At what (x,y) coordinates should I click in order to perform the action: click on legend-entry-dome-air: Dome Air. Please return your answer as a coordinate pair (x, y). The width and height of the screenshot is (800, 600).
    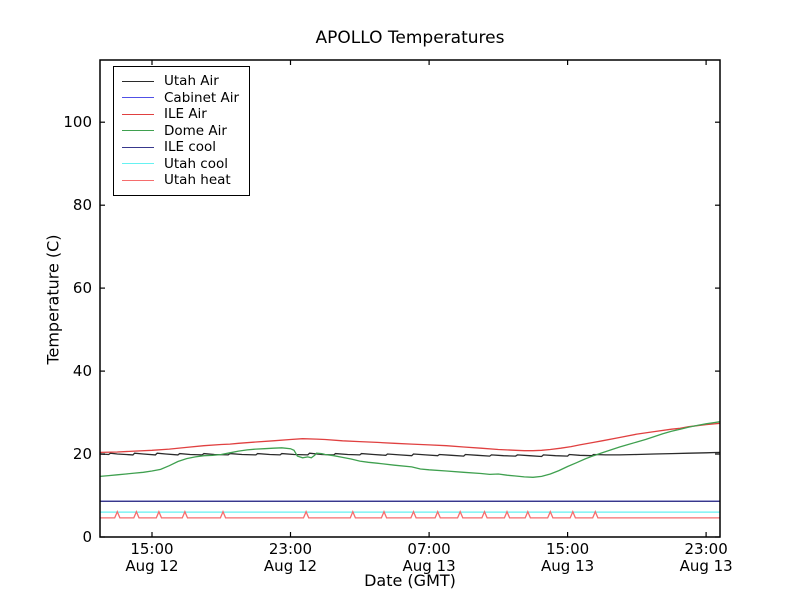
    Looking at the image, I should click on (180, 131).